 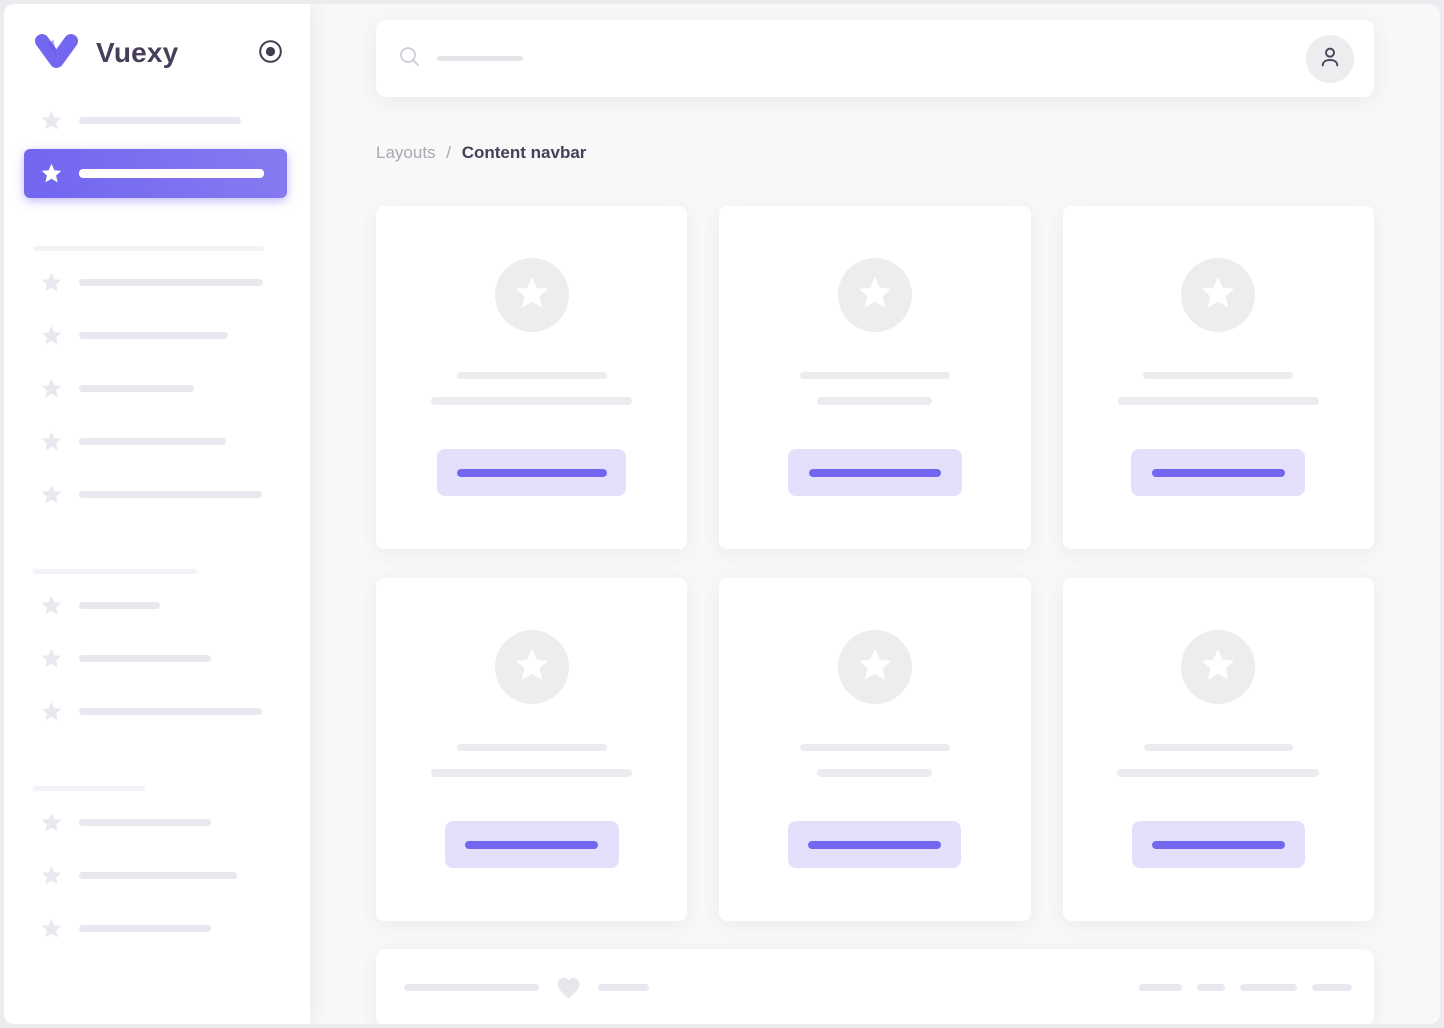 I want to click on footer-right, so click(x=1245, y=987).